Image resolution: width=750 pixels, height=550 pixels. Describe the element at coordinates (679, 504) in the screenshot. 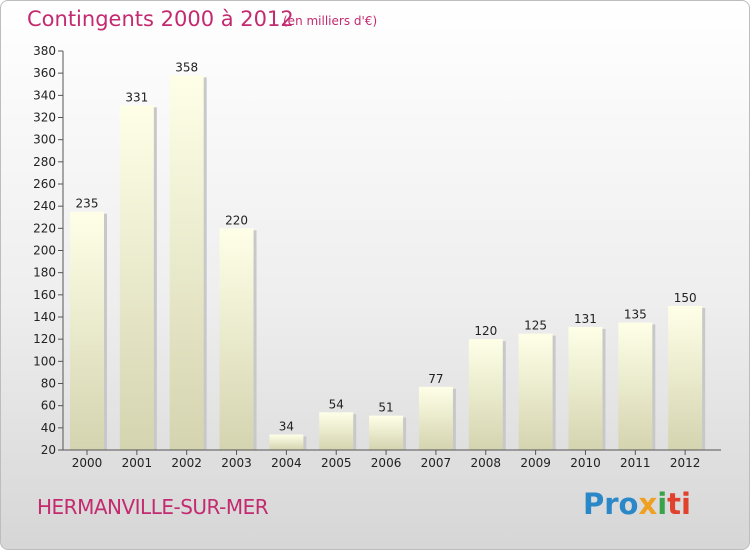

I see `logo-part-4: ti` at that location.